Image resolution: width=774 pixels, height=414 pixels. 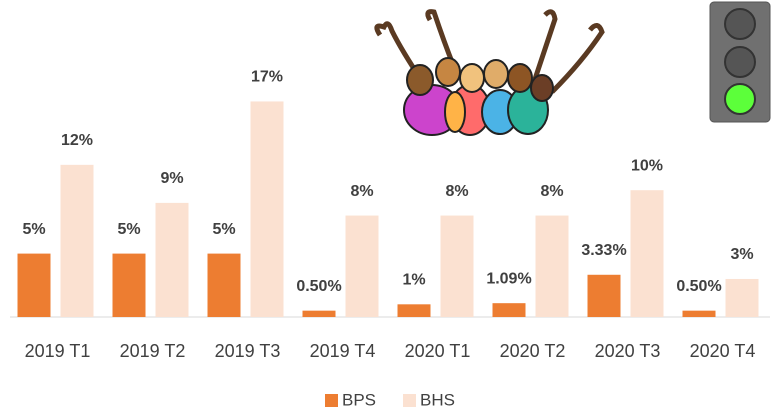 I want to click on x-tick-label: 2019 T3, so click(x=248, y=351).